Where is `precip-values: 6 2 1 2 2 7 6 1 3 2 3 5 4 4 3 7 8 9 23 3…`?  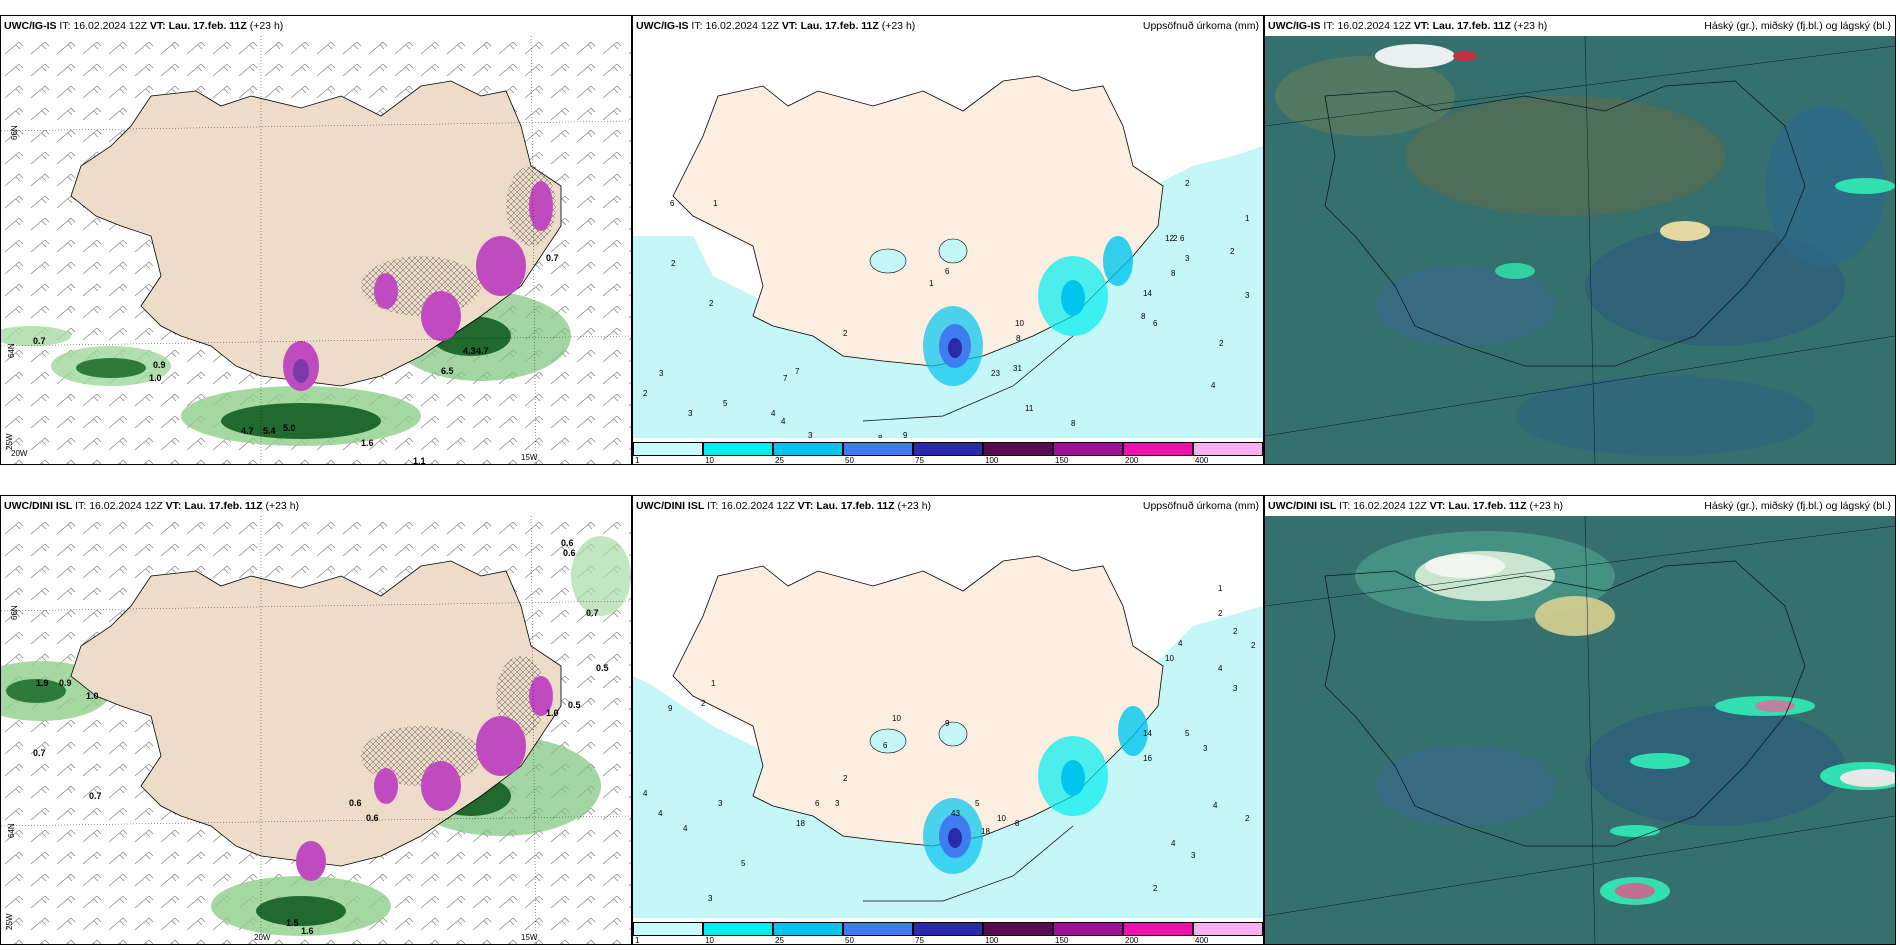 precip-values: 6 2 1 2 2 7 6 1 3 2 3 5 4 4 3 7 8 9 23 3… is located at coordinates (946, 308).